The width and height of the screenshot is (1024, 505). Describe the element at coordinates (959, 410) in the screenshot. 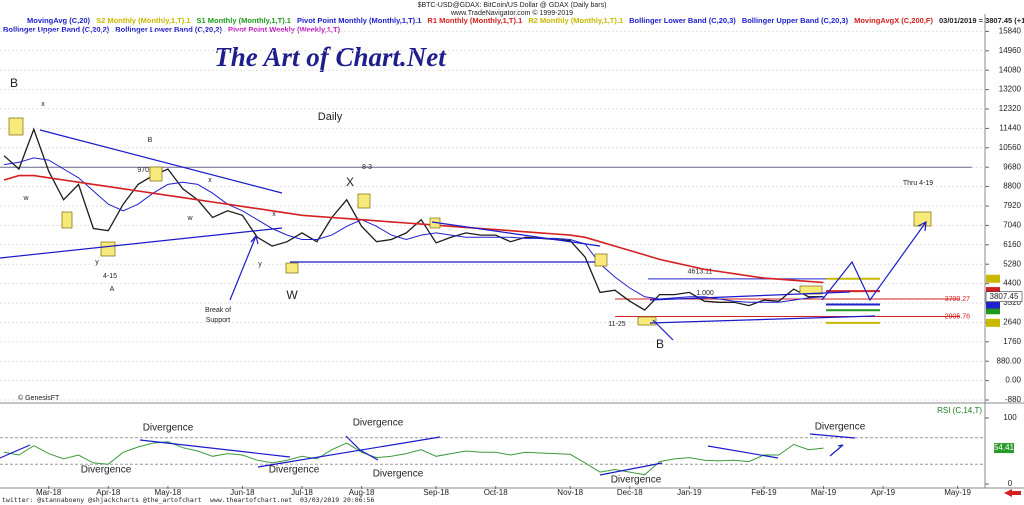

I see `rsi-title: RSI (C,14,T)` at that location.